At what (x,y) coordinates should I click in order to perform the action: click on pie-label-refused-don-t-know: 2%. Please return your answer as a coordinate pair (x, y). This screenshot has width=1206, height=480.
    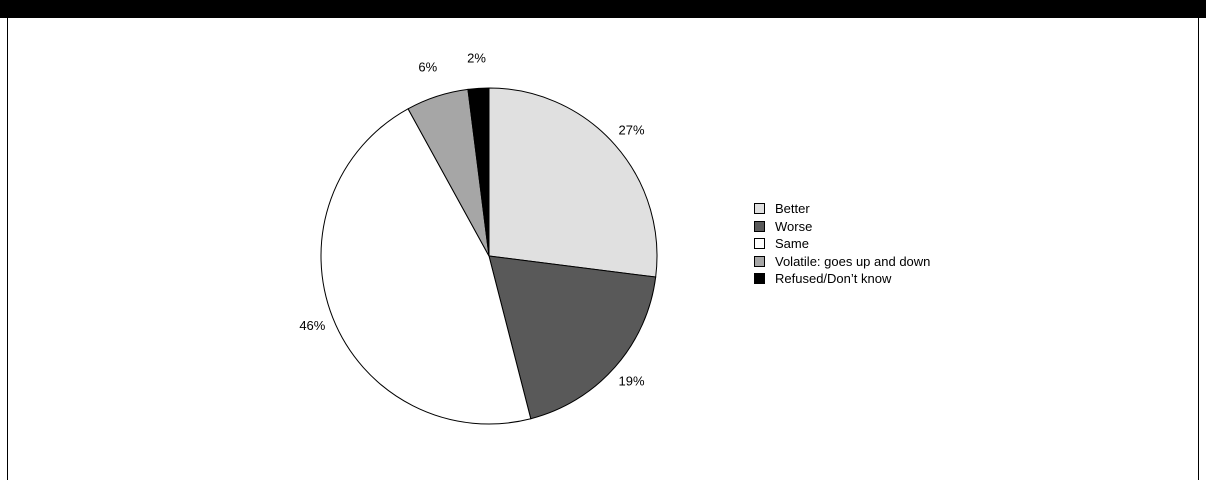
    Looking at the image, I should click on (476, 57).